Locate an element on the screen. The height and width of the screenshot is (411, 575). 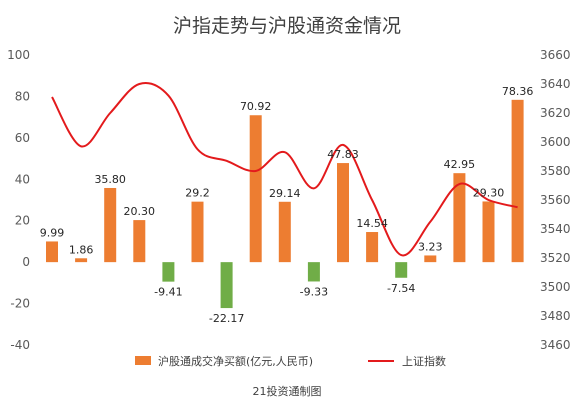
bar-data-label: 29.14 is located at coordinates (285, 193).